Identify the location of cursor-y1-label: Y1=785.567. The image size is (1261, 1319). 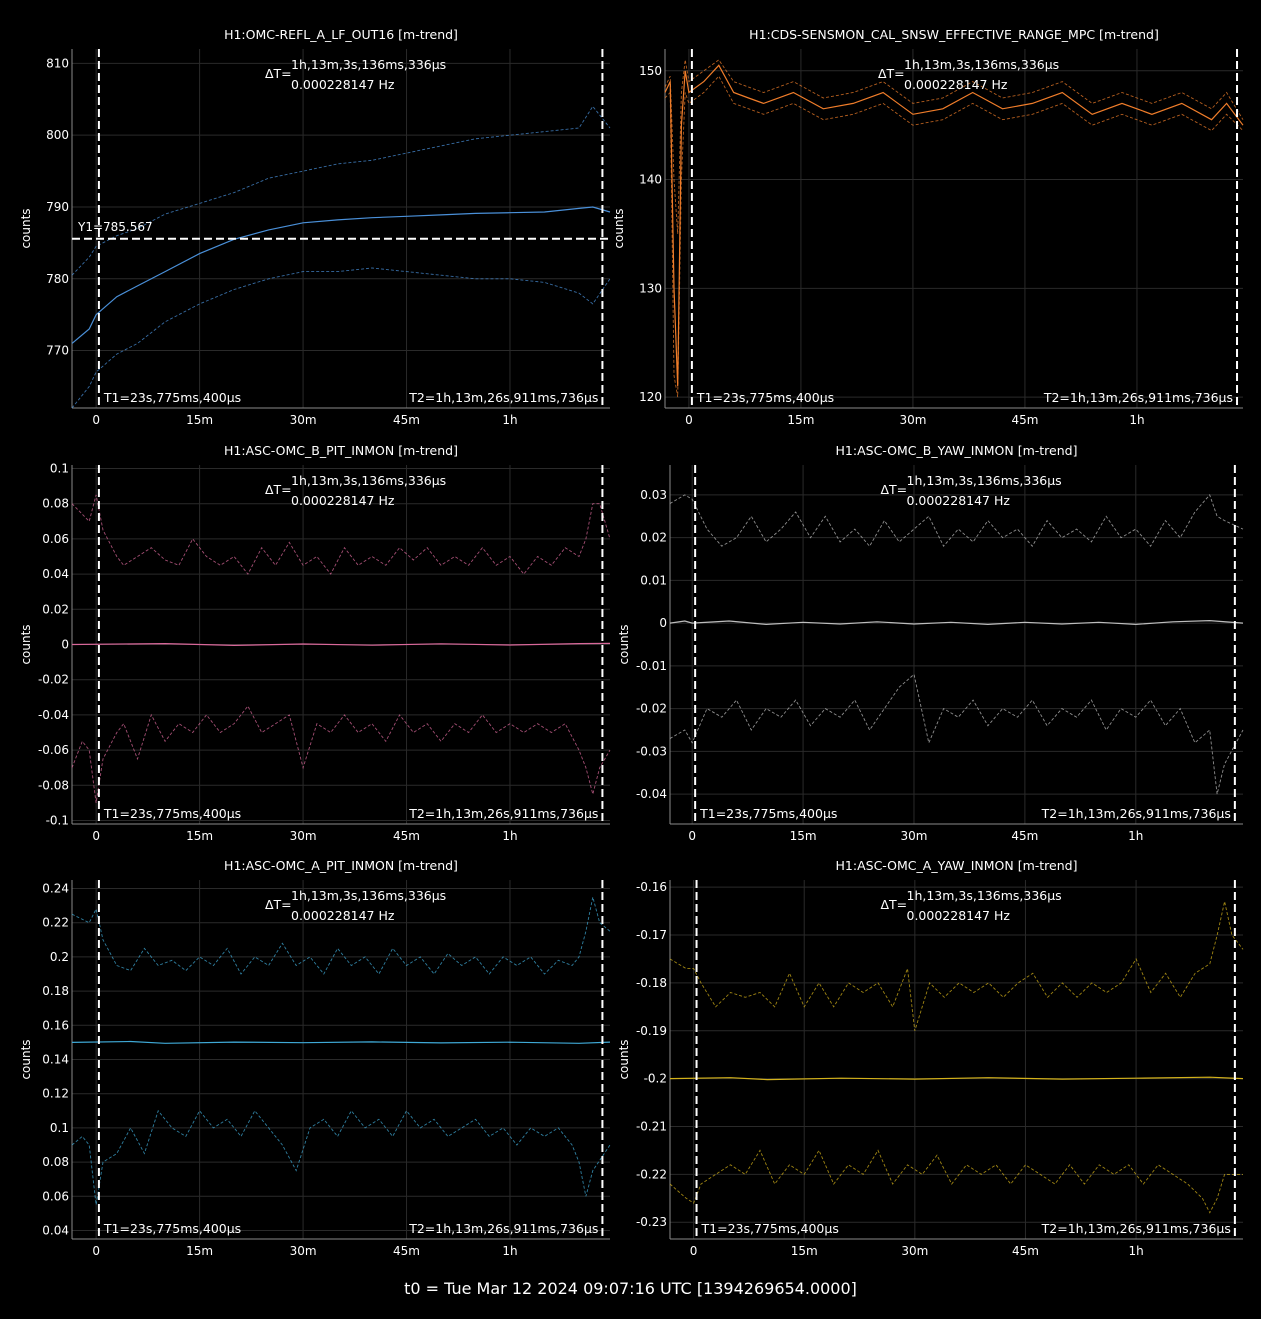
(115, 227).